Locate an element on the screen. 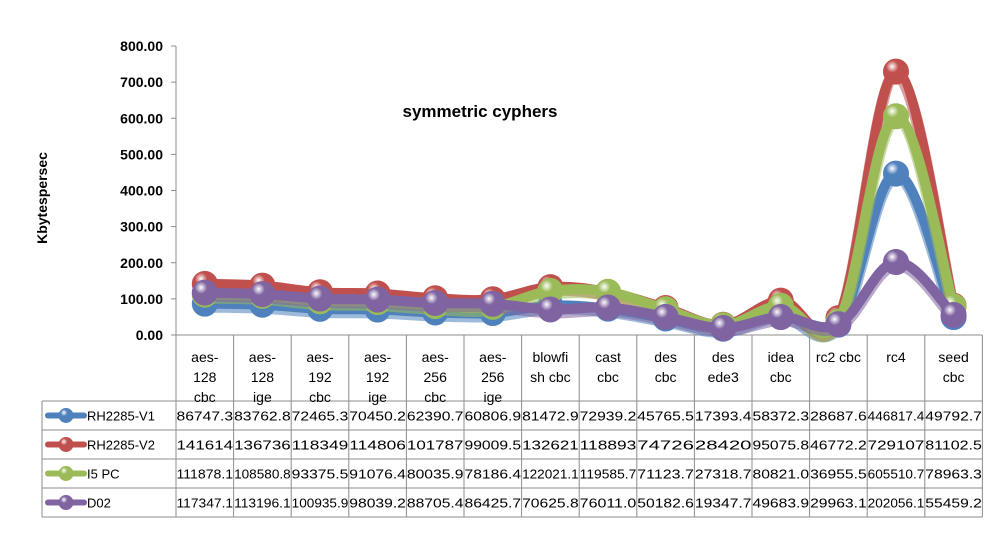  table-cell: 113196.1 is located at coordinates (262, 503).